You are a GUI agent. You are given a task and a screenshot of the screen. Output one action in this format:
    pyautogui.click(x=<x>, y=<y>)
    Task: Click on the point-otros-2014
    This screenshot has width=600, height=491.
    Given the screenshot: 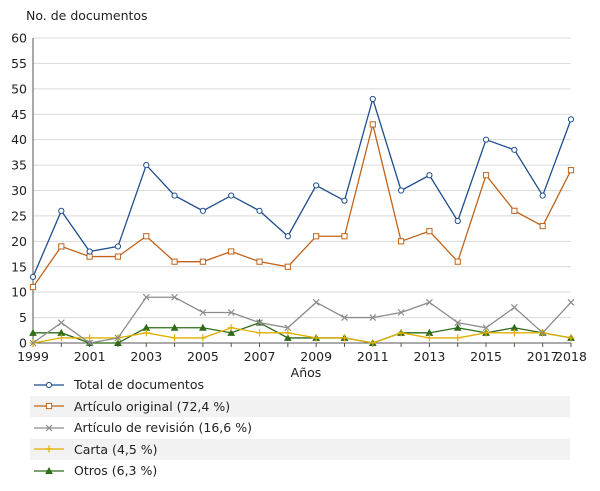 What is the action you would take?
    pyautogui.click(x=457, y=327)
    